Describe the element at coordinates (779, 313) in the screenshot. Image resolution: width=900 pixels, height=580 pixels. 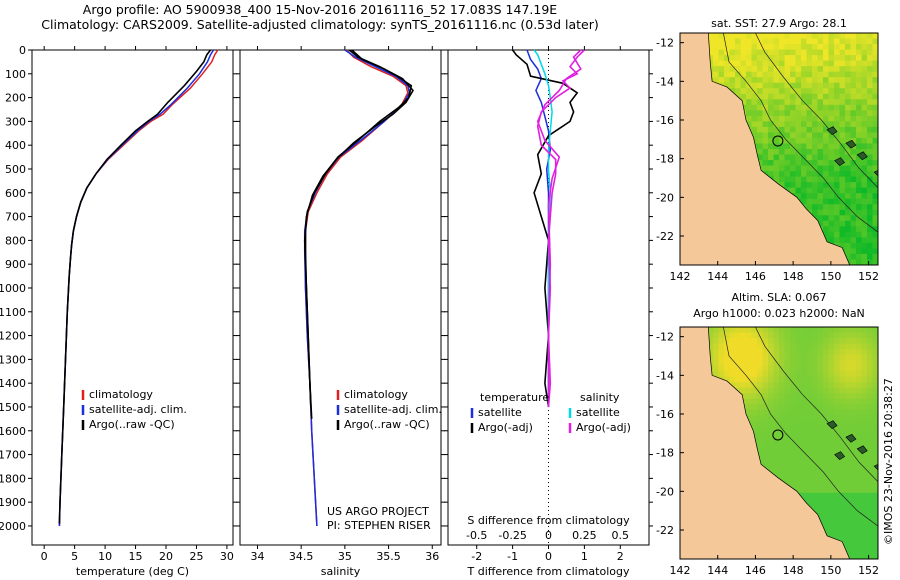
I see `sla-map-subtitle: Argo h1000: 0.023 h2000: NaN` at that location.